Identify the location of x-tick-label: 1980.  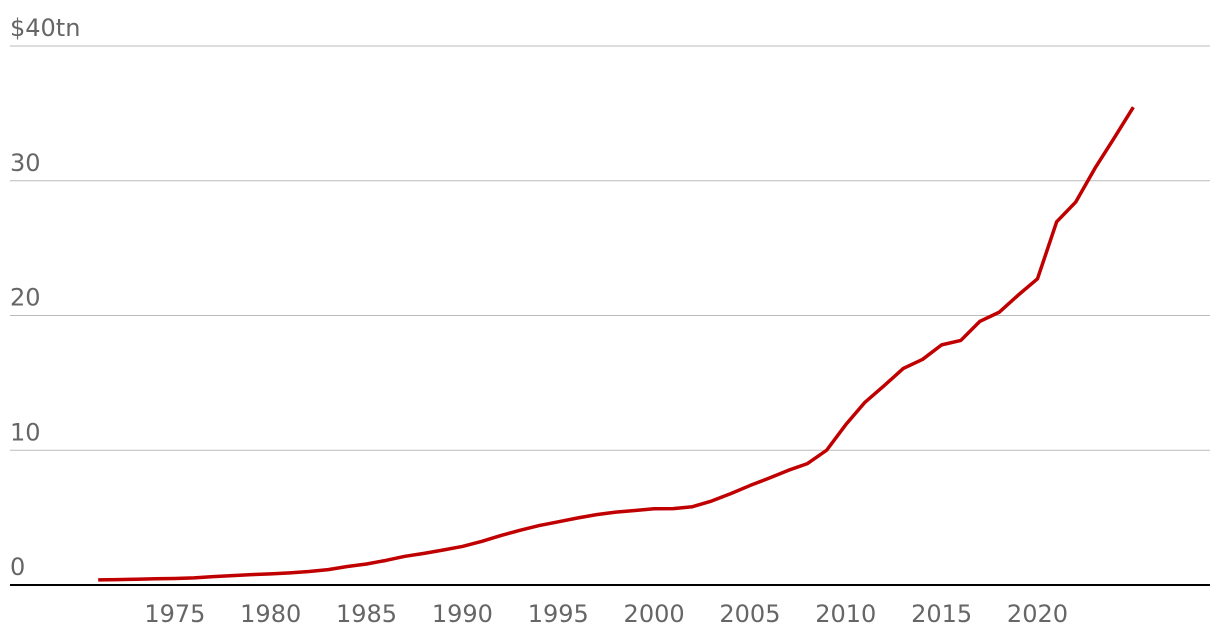
(270, 614).